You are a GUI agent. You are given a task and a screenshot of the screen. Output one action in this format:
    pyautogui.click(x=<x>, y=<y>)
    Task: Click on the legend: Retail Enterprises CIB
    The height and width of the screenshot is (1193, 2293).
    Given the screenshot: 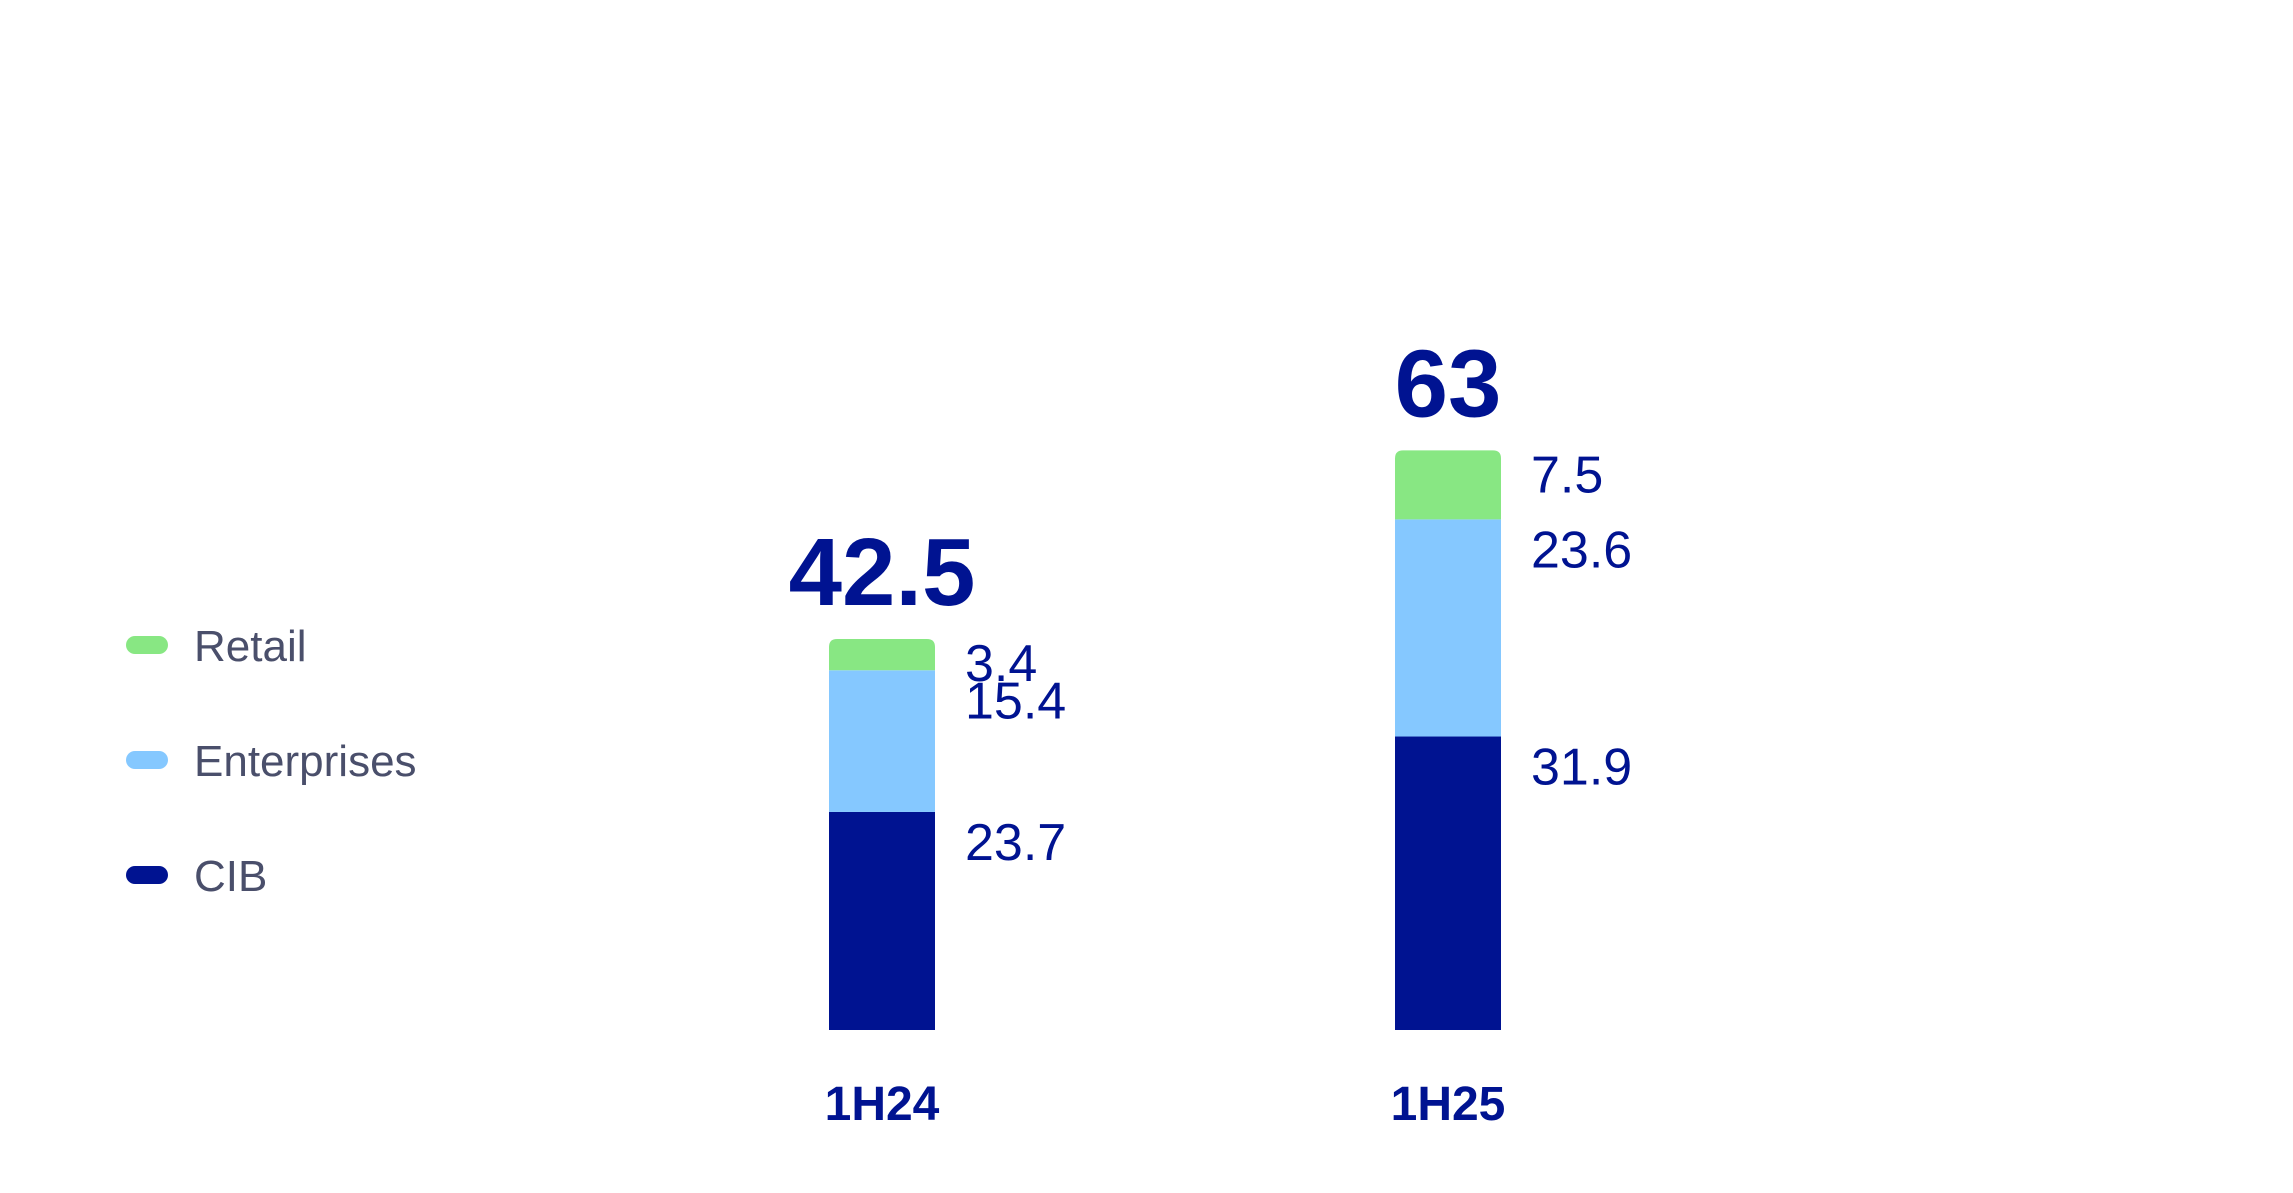 What is the action you would take?
    pyautogui.click(x=271, y=761)
    